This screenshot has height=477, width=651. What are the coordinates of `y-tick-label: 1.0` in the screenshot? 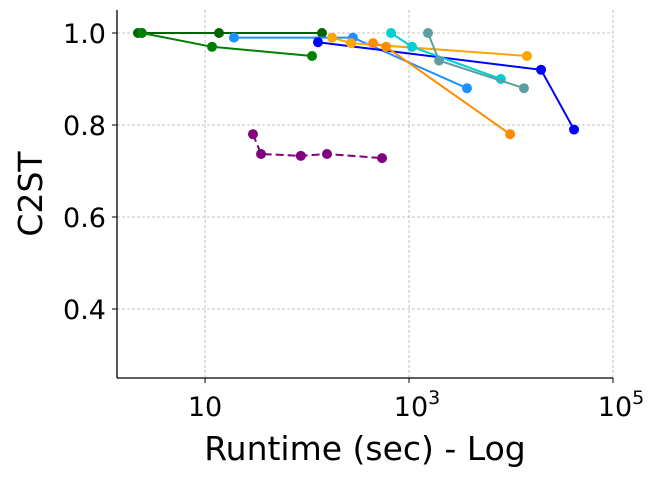 It's located at (84, 34).